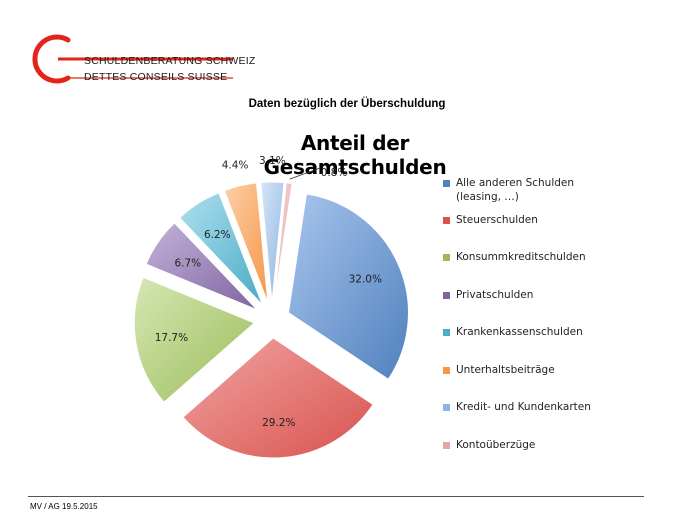 Image resolution: width=694 pixels, height=520 pixels. Describe the element at coordinates (334, 173) in the screenshot. I see `slice-label: 0.8%` at that location.